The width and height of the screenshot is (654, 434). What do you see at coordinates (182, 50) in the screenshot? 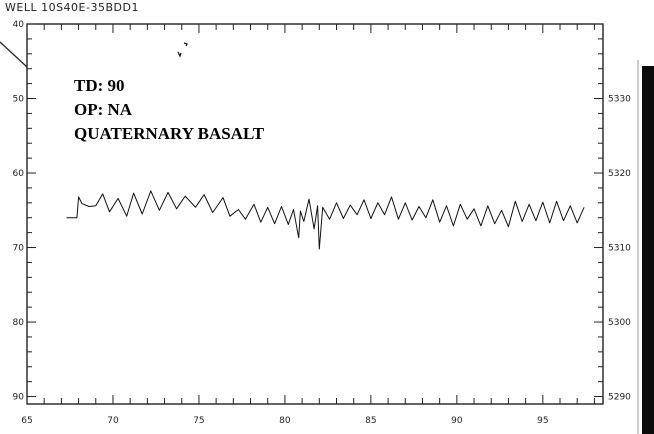
I see `stray-pen-mark` at bounding box center [182, 50].